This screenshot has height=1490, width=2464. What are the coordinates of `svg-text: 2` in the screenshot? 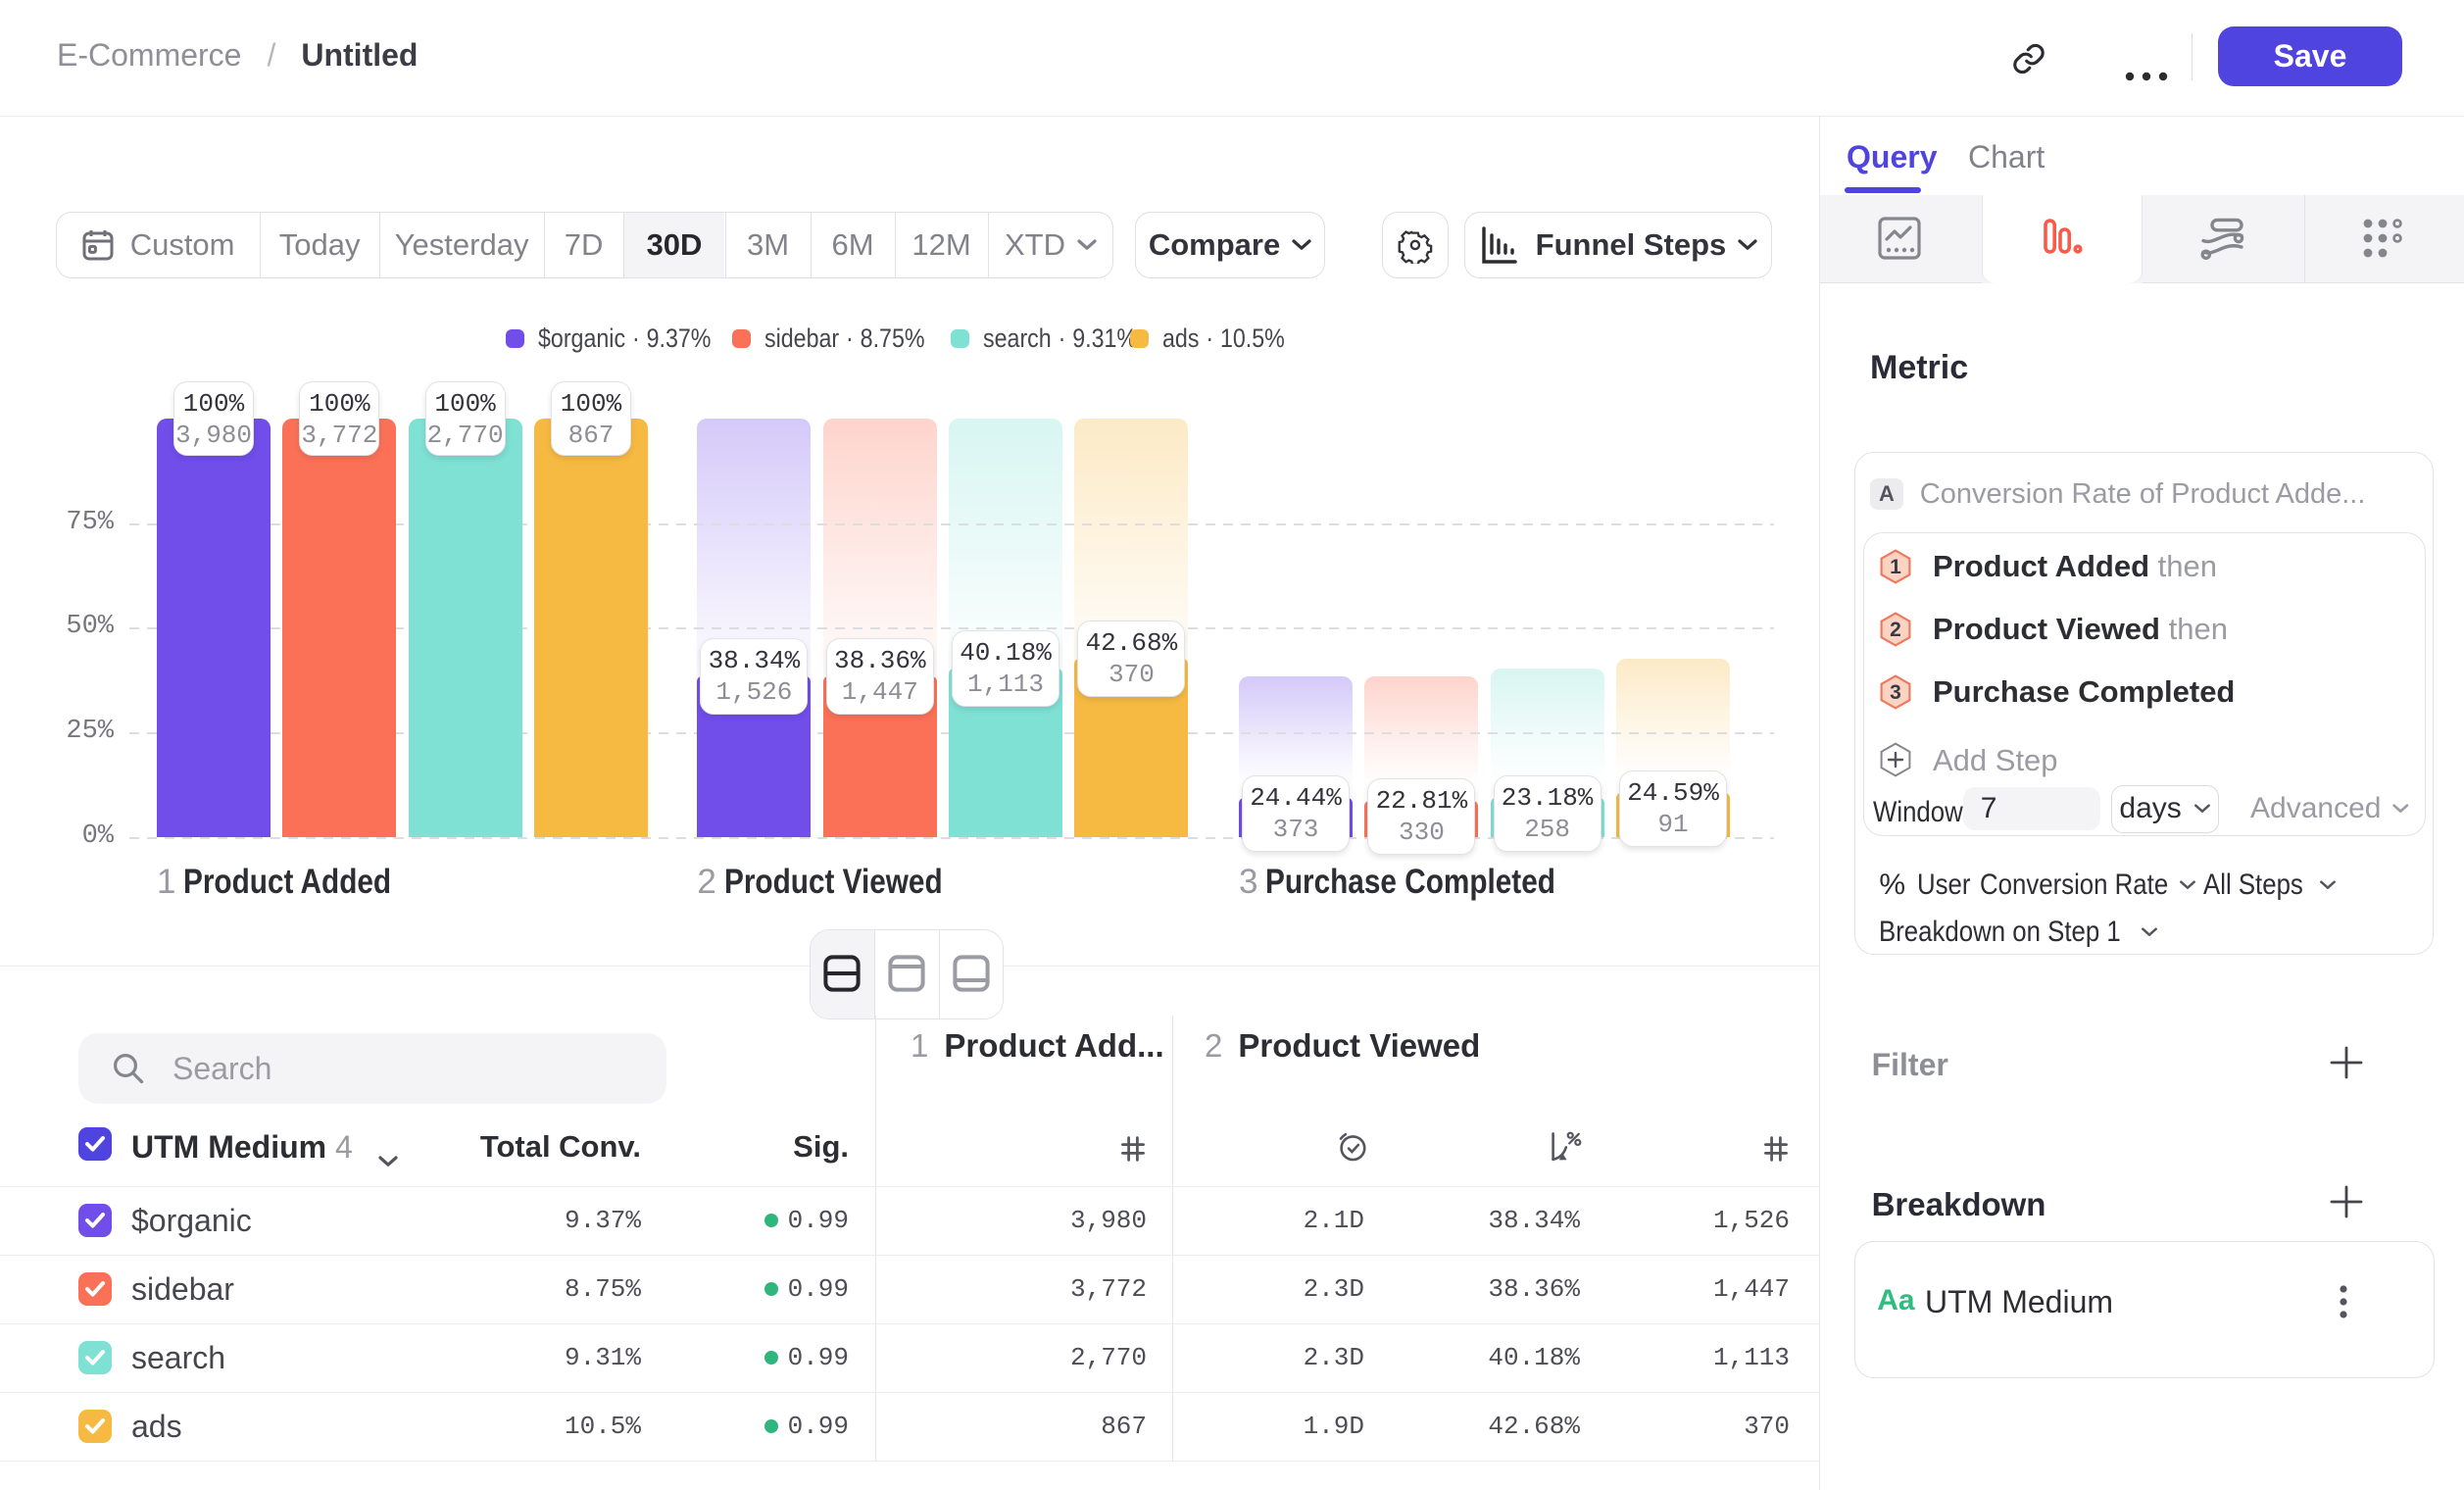 It's located at (1897, 630).